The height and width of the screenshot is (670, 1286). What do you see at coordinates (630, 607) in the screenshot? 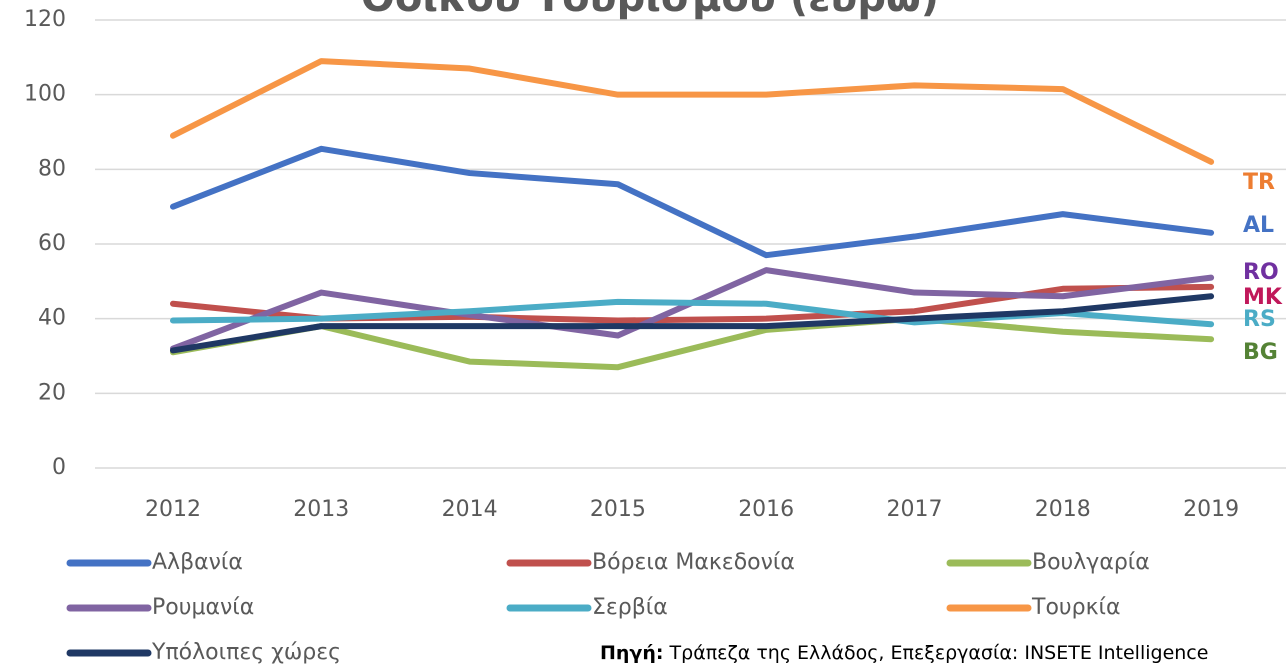
I see `legend-label: Σερβία` at bounding box center [630, 607].